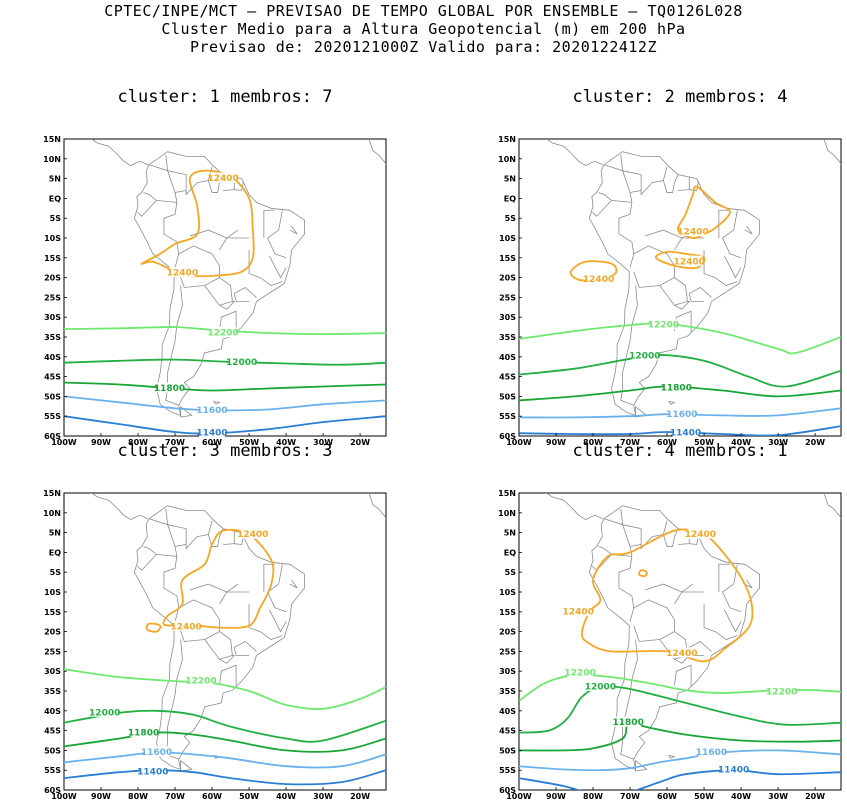 The height and width of the screenshot is (812, 847). What do you see at coordinates (510, 552) in the screenshot?
I see `lat-tick-label: EQ` at bounding box center [510, 552].